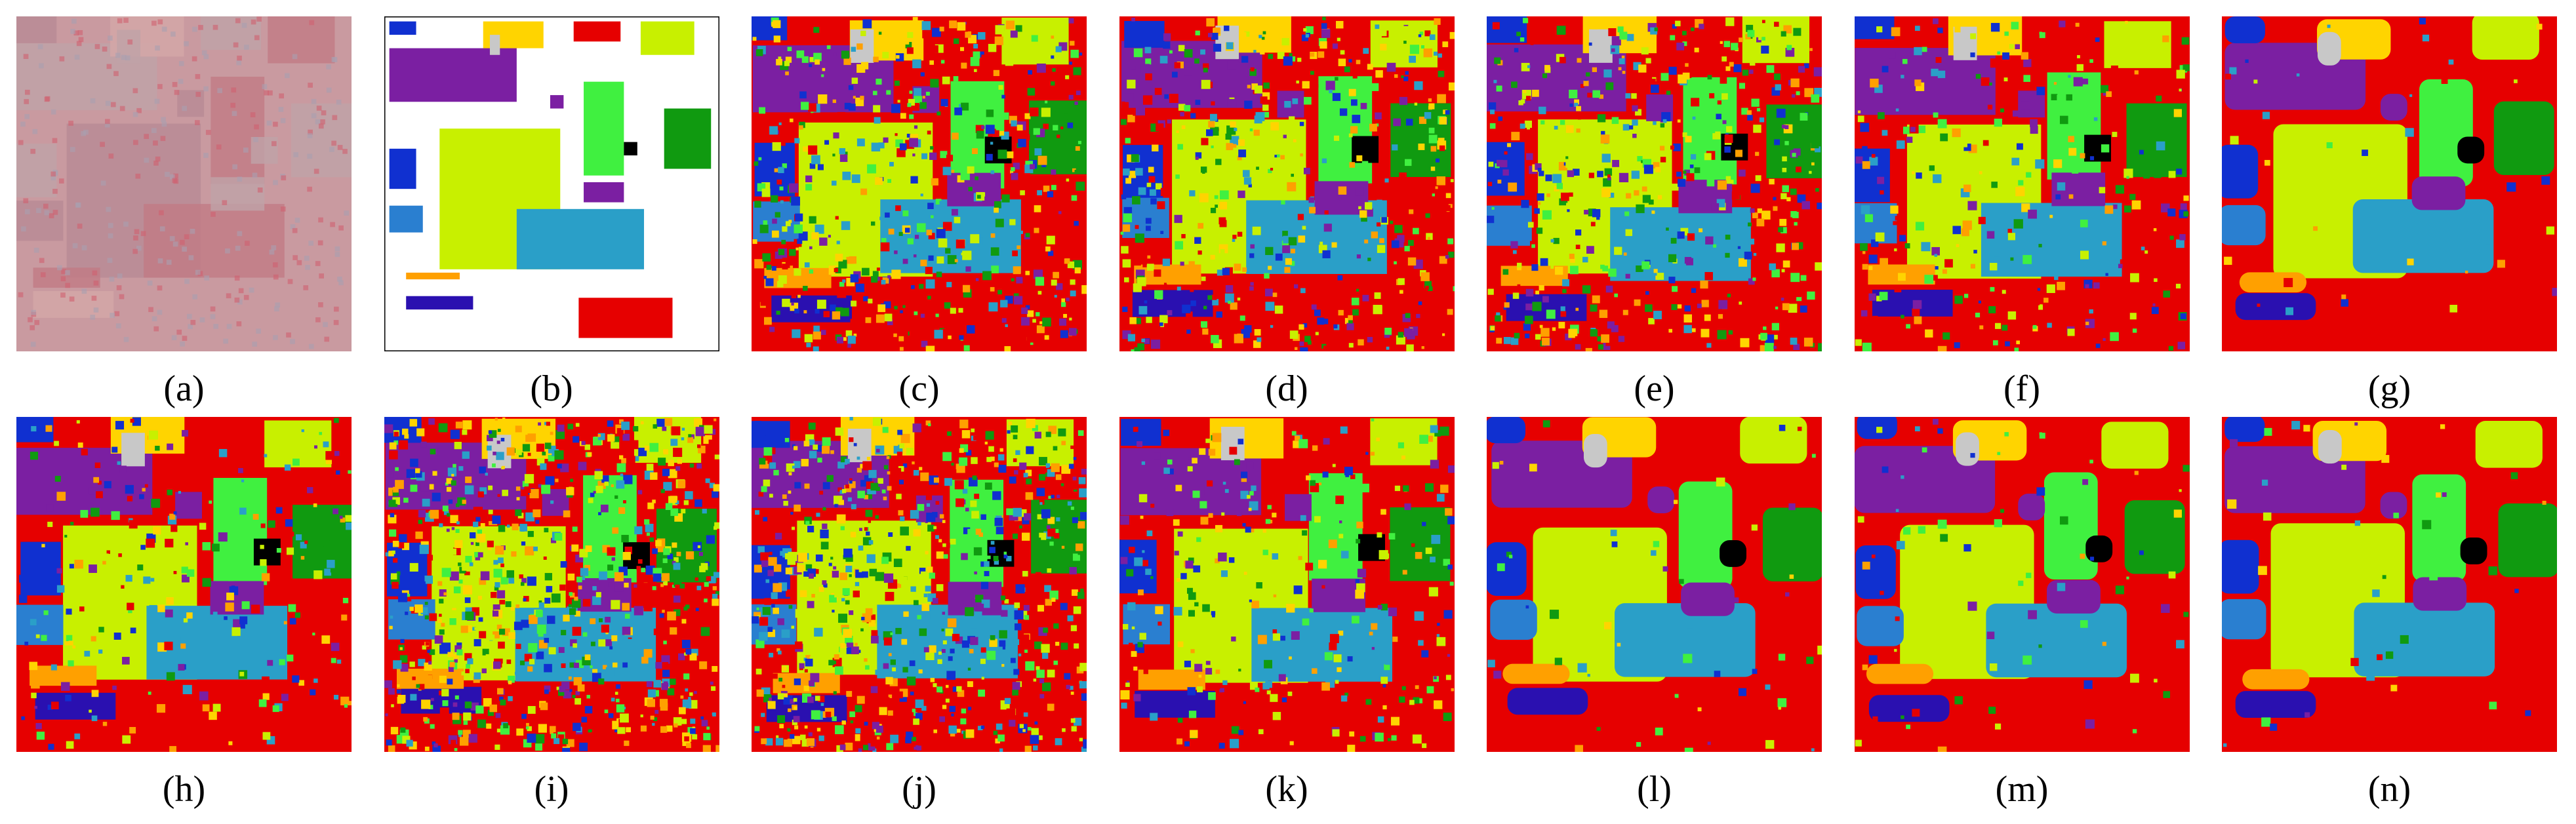 The height and width of the screenshot is (824, 2576). Describe the element at coordinates (919, 388) in the screenshot. I see `panel-label: (c)` at that location.